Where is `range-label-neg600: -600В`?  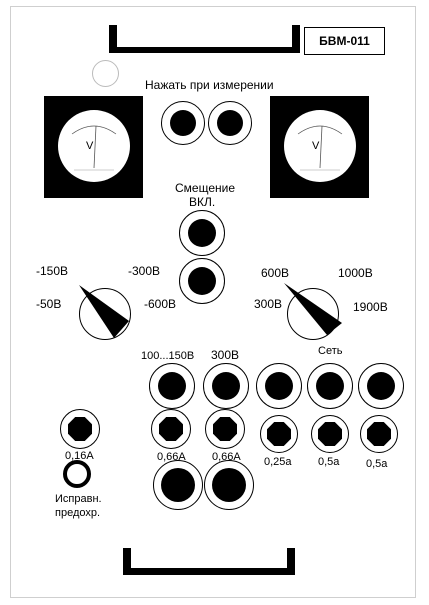 range-label-neg600: -600В is located at coordinates (160, 304).